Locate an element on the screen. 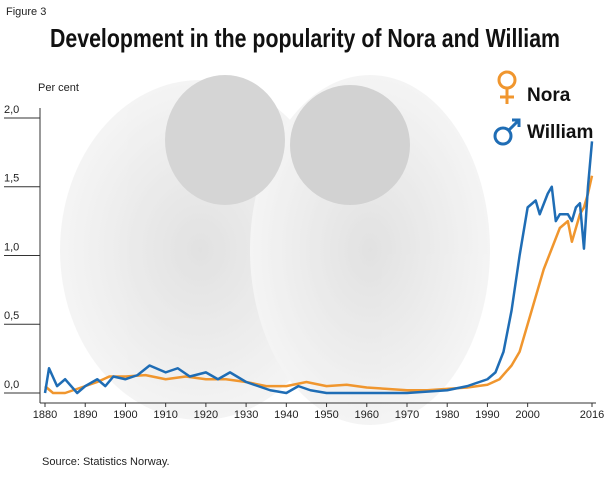 This screenshot has width=610, height=488. x-tick-label: 1910 is located at coordinates (165, 415).